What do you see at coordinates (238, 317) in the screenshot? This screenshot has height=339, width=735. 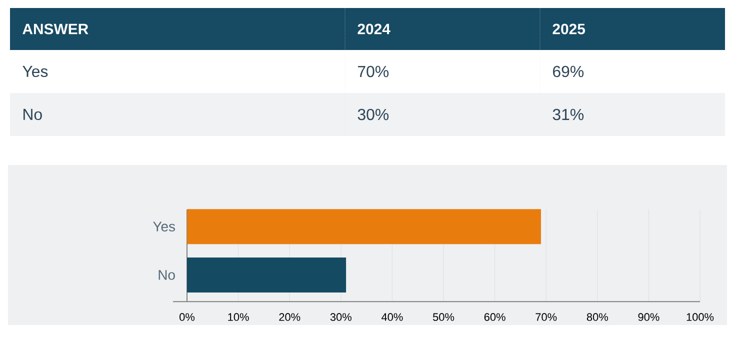 I see `x-tick-label: 10%` at bounding box center [238, 317].